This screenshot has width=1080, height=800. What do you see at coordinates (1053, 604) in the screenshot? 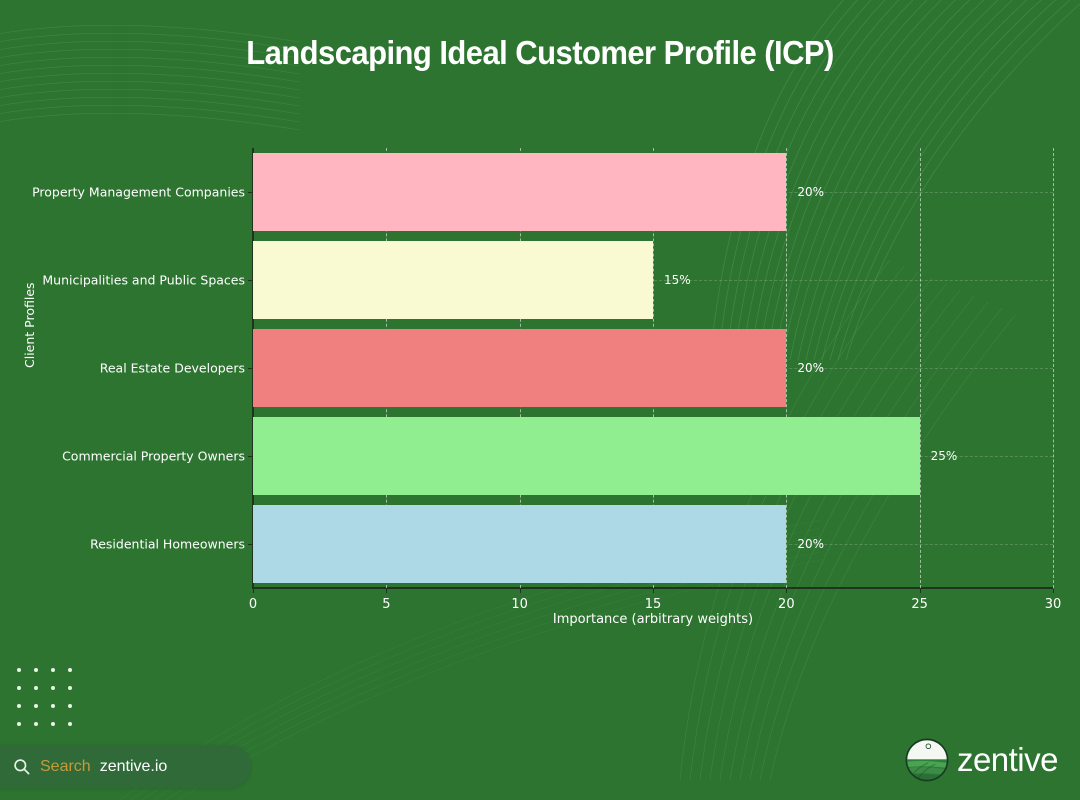
I see `x-tick-label-30: 30` at bounding box center [1053, 604].